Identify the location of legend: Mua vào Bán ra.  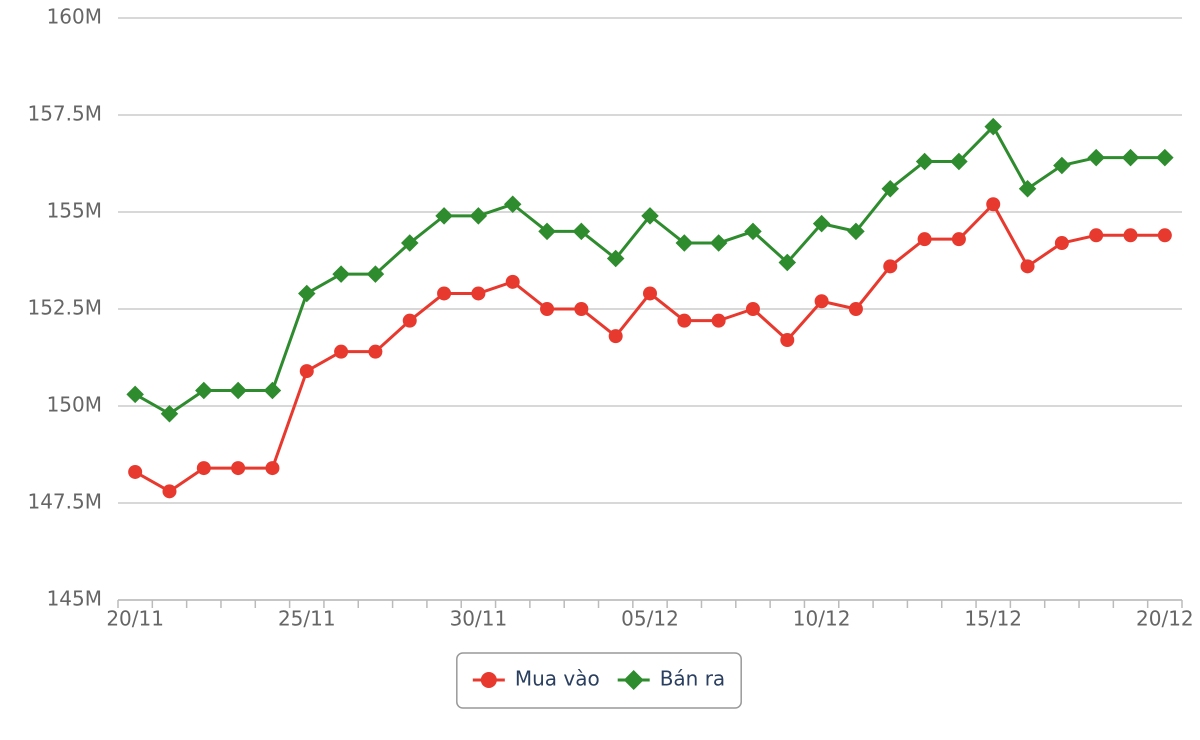
(599, 680).